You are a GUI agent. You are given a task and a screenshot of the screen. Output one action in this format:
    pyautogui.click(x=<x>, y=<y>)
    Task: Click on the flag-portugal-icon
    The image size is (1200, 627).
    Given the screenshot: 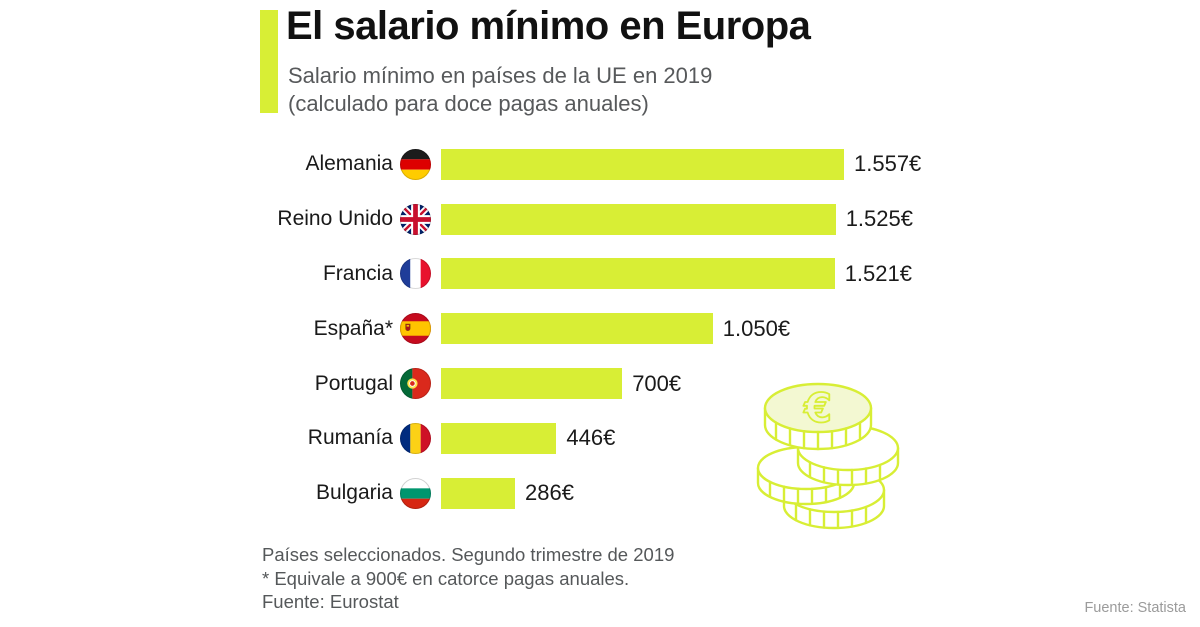 What is the action you would take?
    pyautogui.click(x=415, y=384)
    